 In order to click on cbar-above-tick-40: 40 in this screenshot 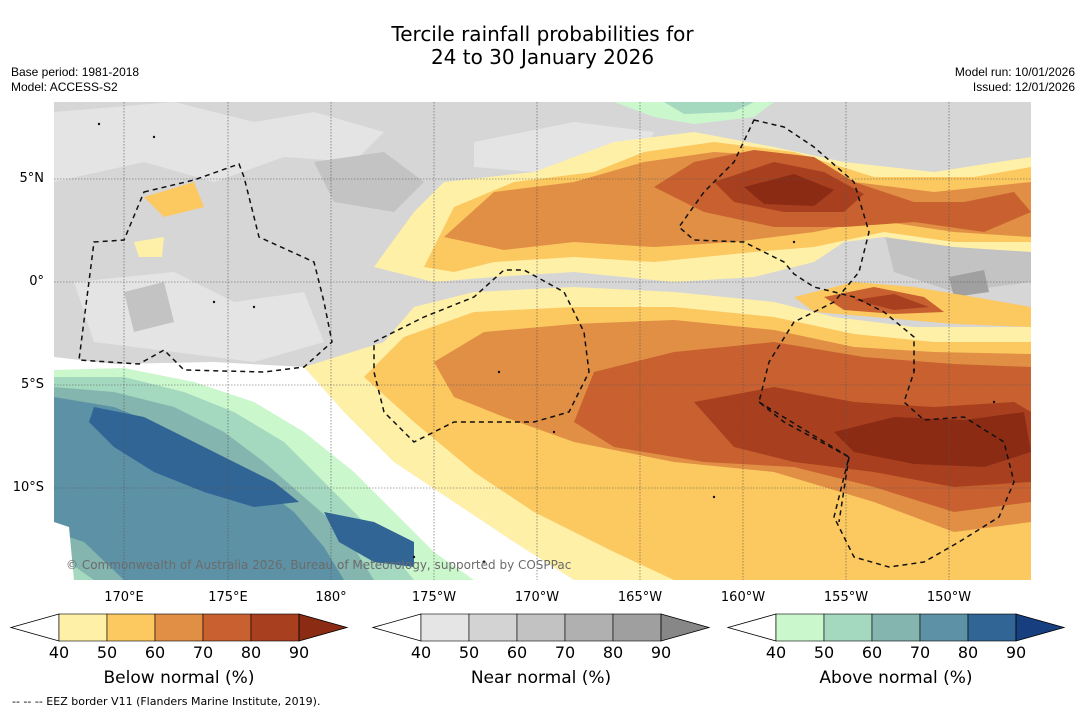, I will do `click(776, 652)`.